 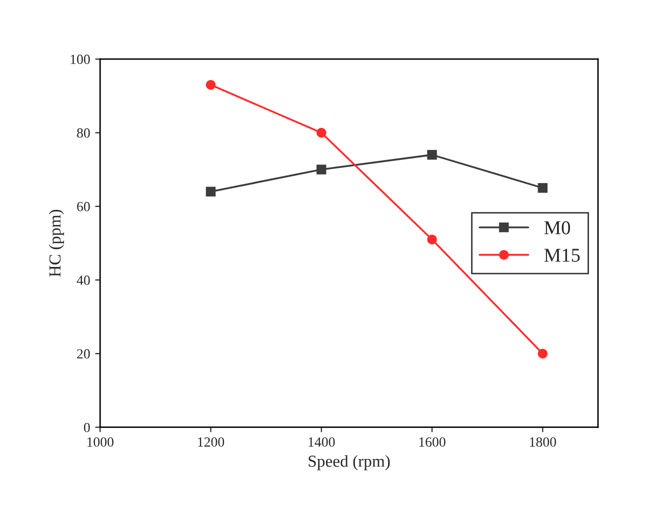 What do you see at coordinates (83, 354) in the screenshot?
I see `y-tick-label: 20` at bounding box center [83, 354].